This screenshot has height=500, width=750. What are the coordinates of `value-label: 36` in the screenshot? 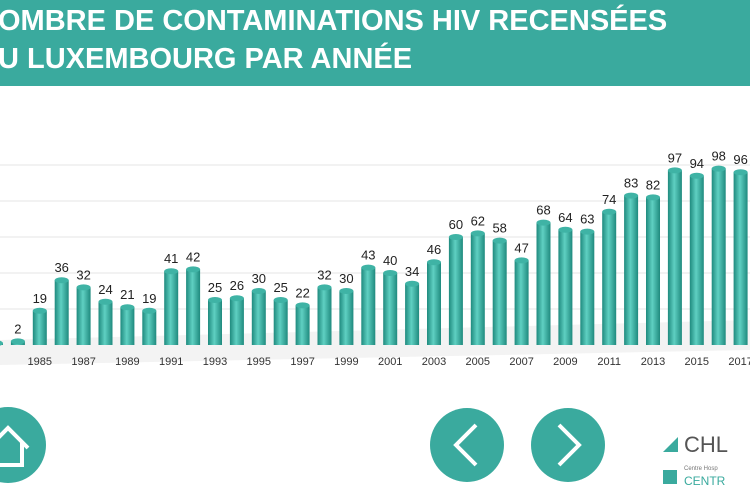 It's located at (61, 267).